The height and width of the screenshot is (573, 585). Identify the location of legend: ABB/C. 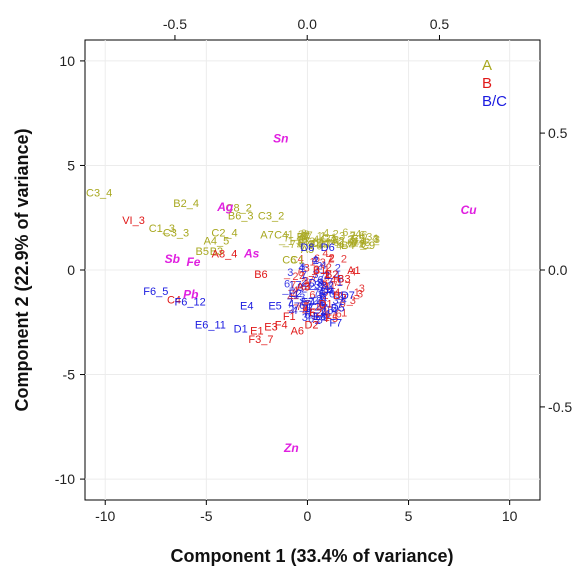
(494, 83).